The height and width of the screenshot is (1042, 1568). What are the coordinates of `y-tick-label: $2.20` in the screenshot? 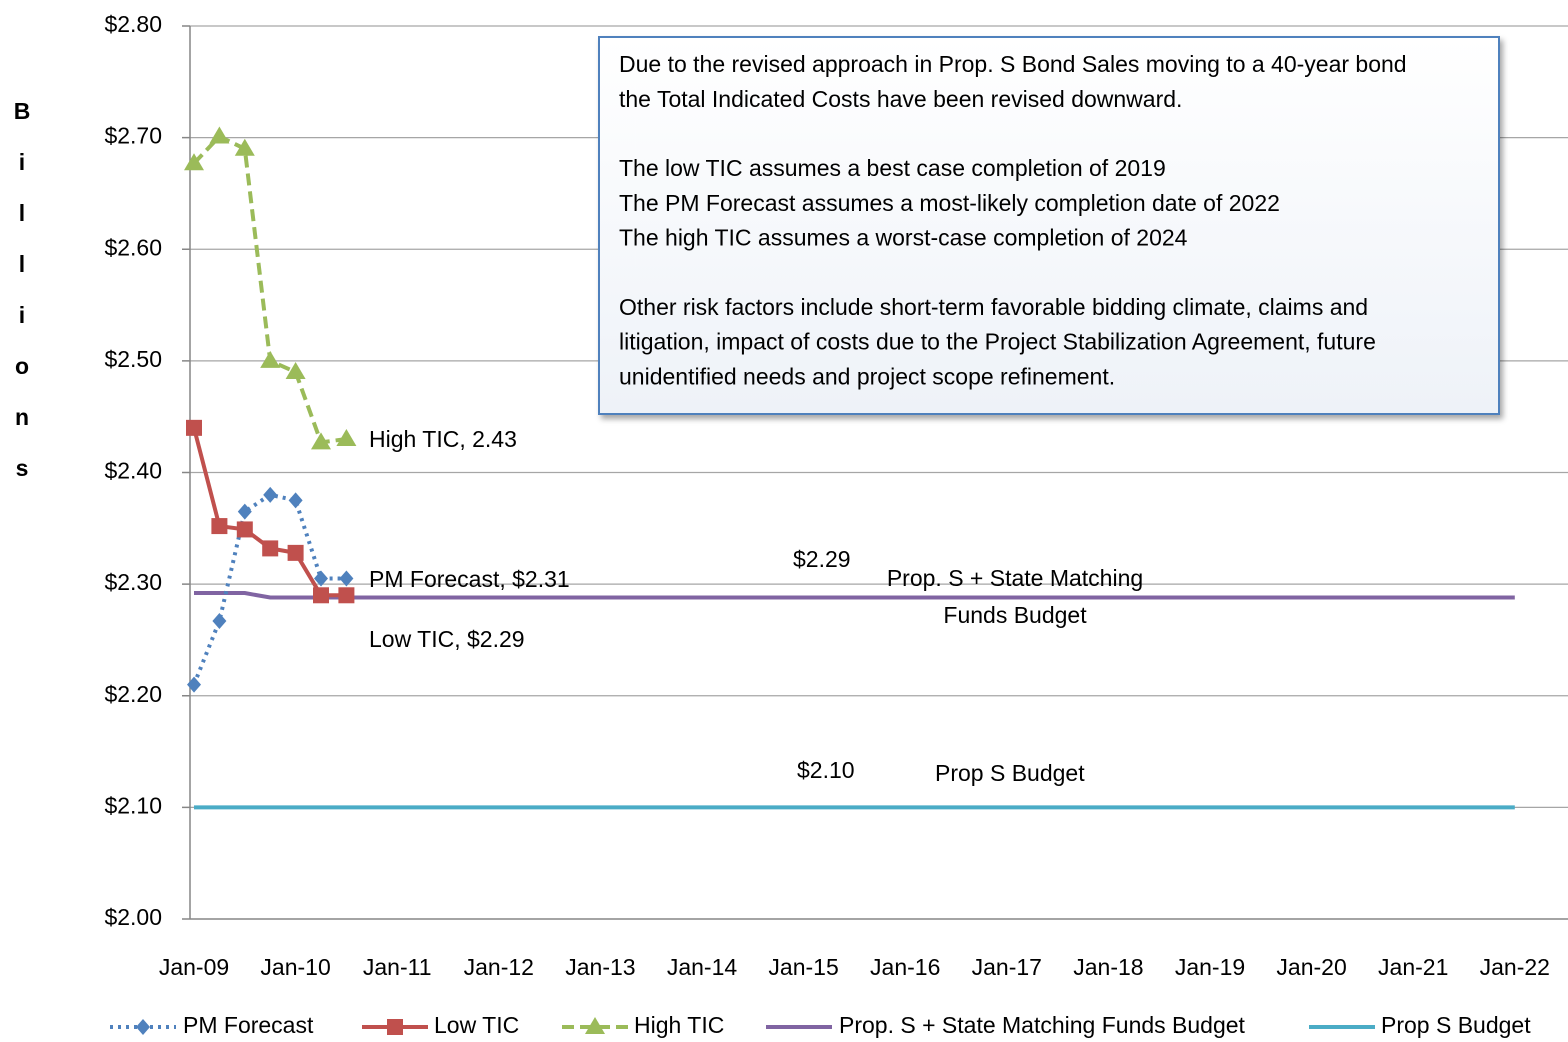 It's located at (133, 694).